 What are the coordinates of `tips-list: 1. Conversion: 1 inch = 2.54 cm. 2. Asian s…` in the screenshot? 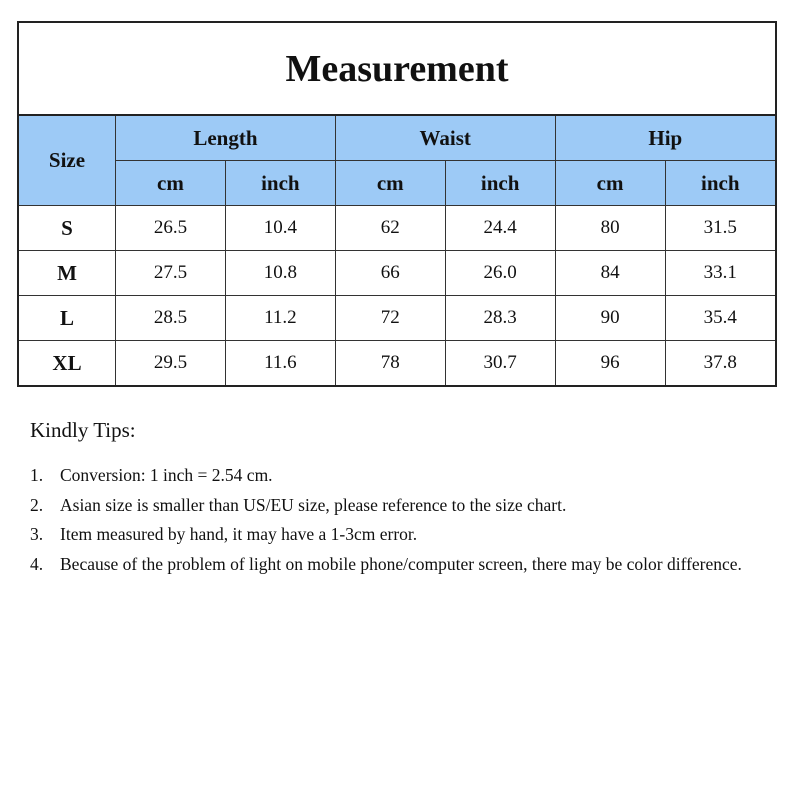 It's located at (400, 520).